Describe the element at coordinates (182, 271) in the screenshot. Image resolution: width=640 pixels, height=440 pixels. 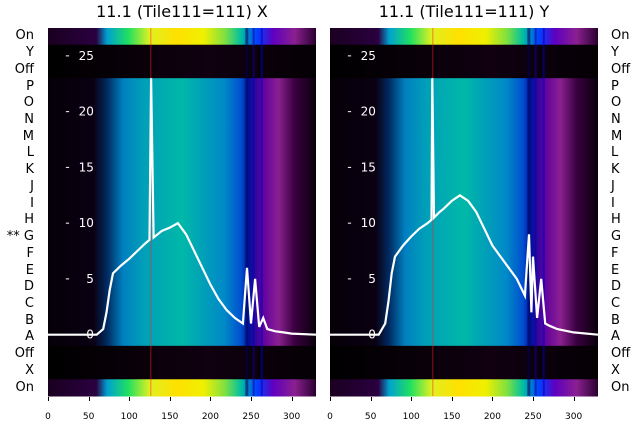
I see `heatmap-row-e` at that location.